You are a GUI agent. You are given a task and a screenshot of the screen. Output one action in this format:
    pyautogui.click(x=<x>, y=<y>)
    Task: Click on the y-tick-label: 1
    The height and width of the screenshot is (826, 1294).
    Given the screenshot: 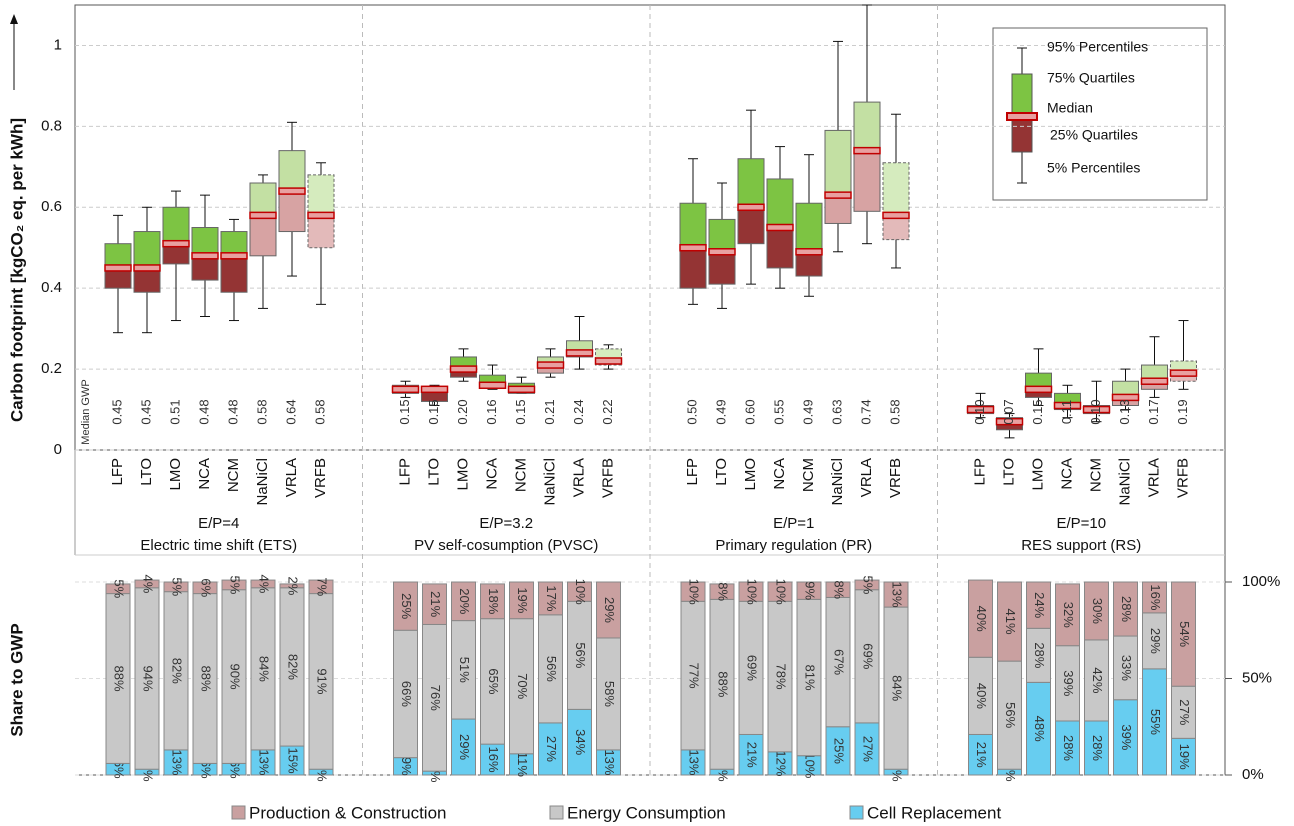 What is the action you would take?
    pyautogui.click(x=58, y=44)
    